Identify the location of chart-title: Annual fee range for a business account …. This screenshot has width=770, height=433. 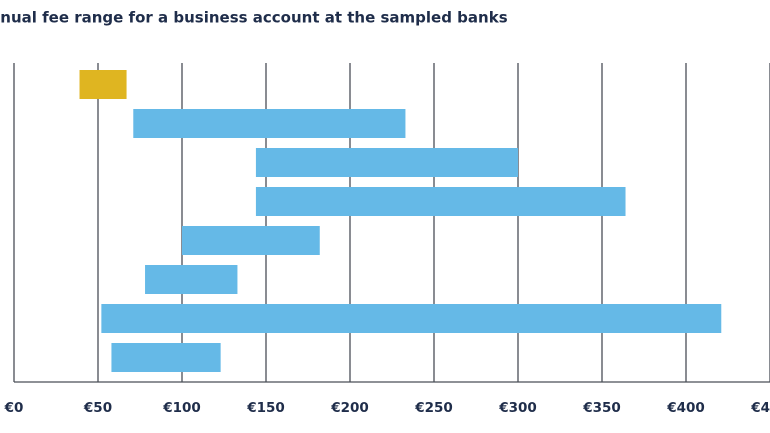
(254, 18).